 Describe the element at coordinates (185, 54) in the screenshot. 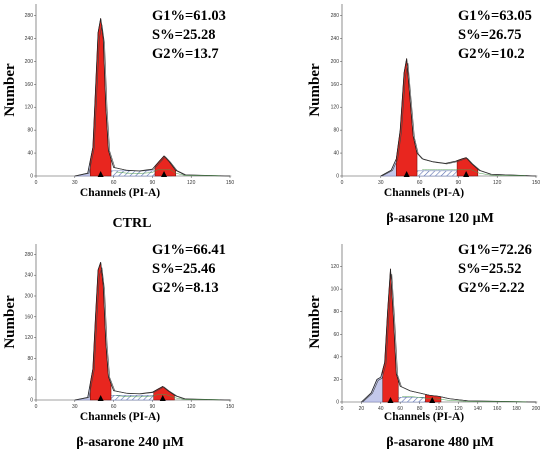

I see `stat-g2: G2%=13.7` at that location.